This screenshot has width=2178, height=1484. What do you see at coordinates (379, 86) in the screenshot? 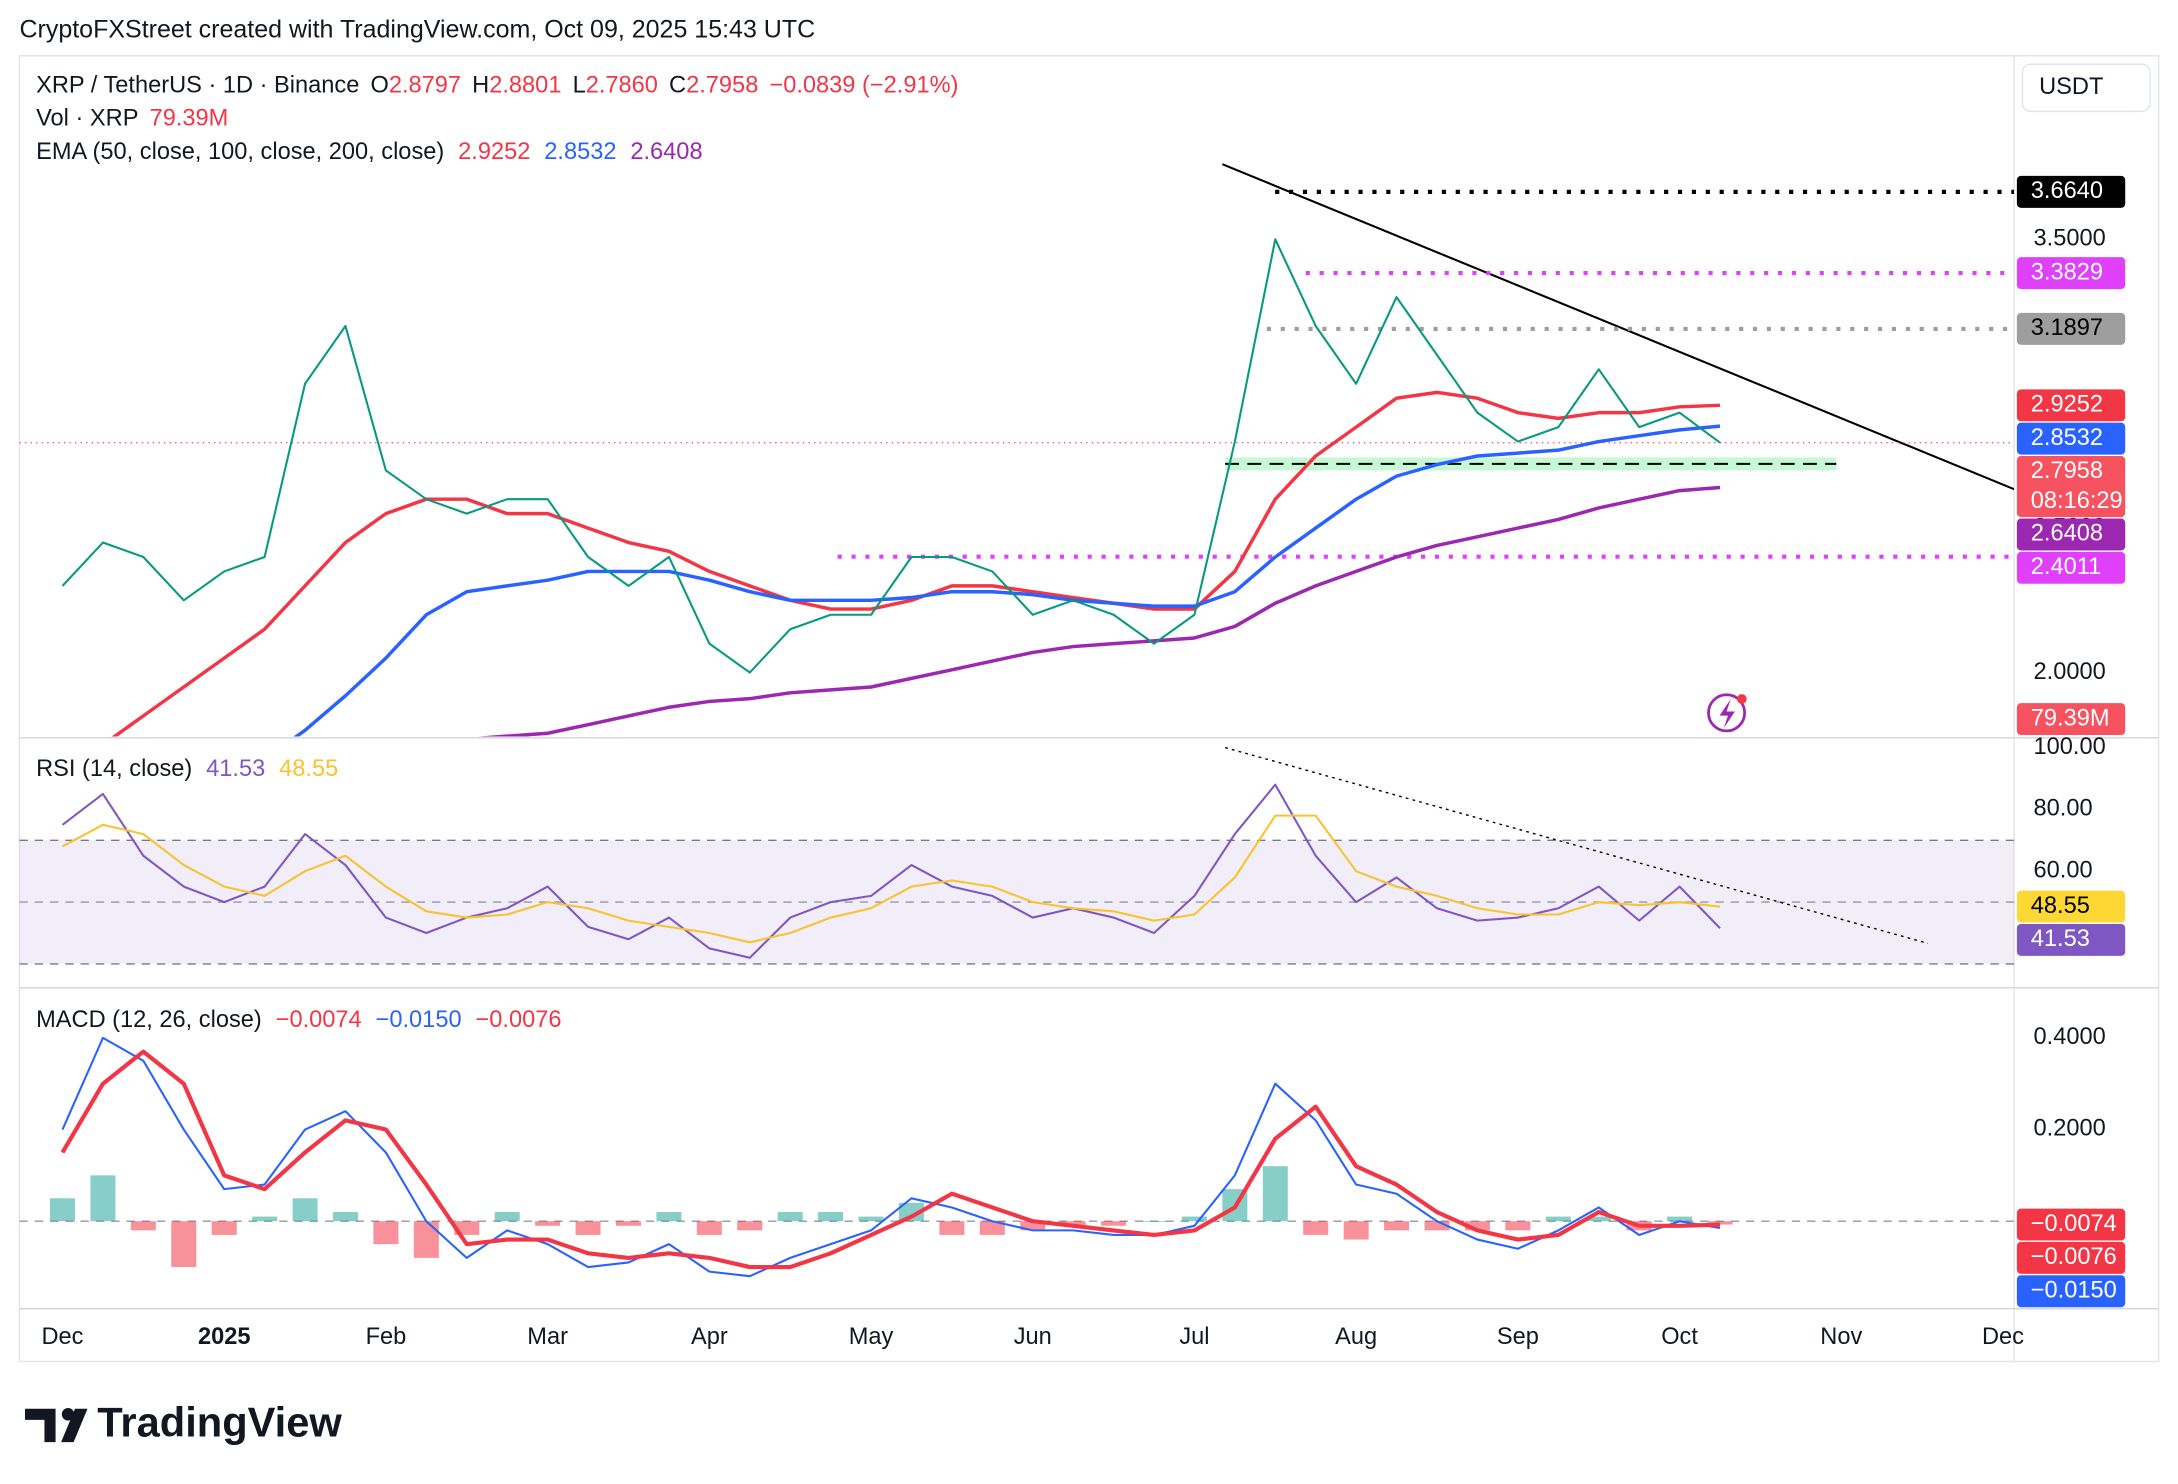
I see `ohlc-key: O` at bounding box center [379, 86].